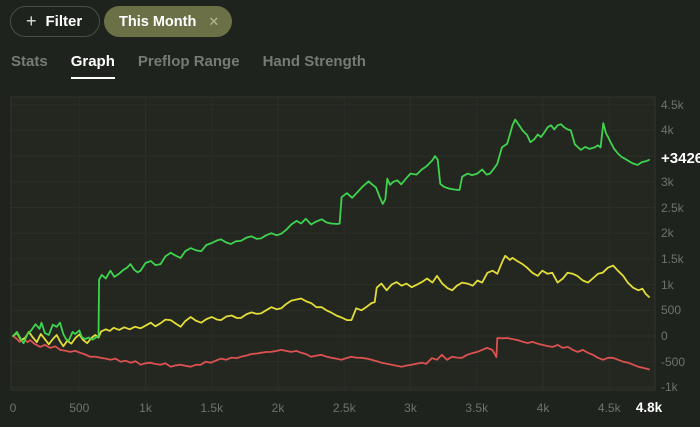  What do you see at coordinates (667, 130) in the screenshot?
I see `y-axis-tick-label: 4k` at bounding box center [667, 130].